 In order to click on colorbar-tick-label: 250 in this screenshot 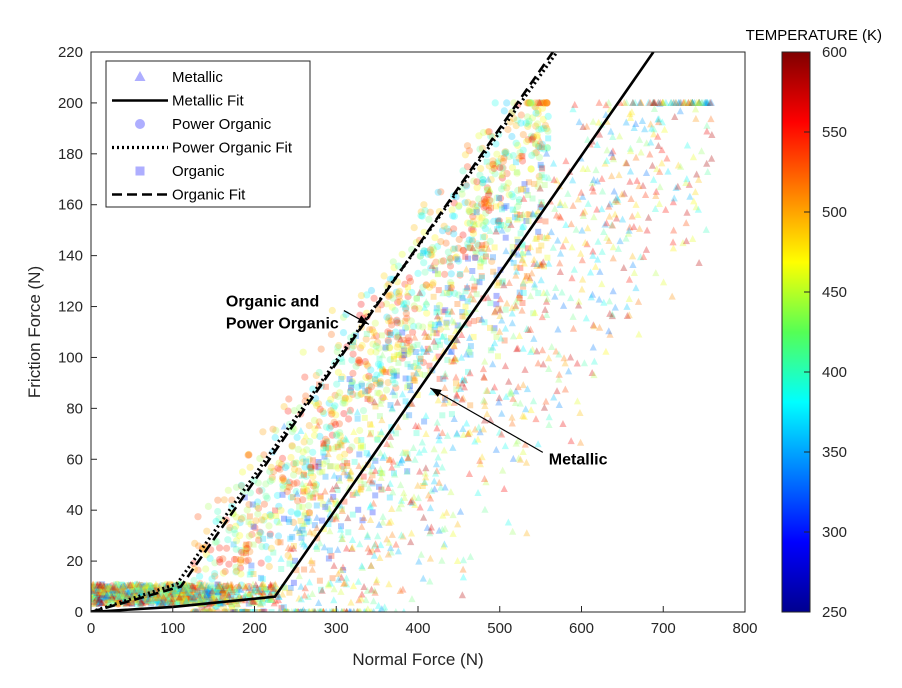, I will do `click(834, 612)`.